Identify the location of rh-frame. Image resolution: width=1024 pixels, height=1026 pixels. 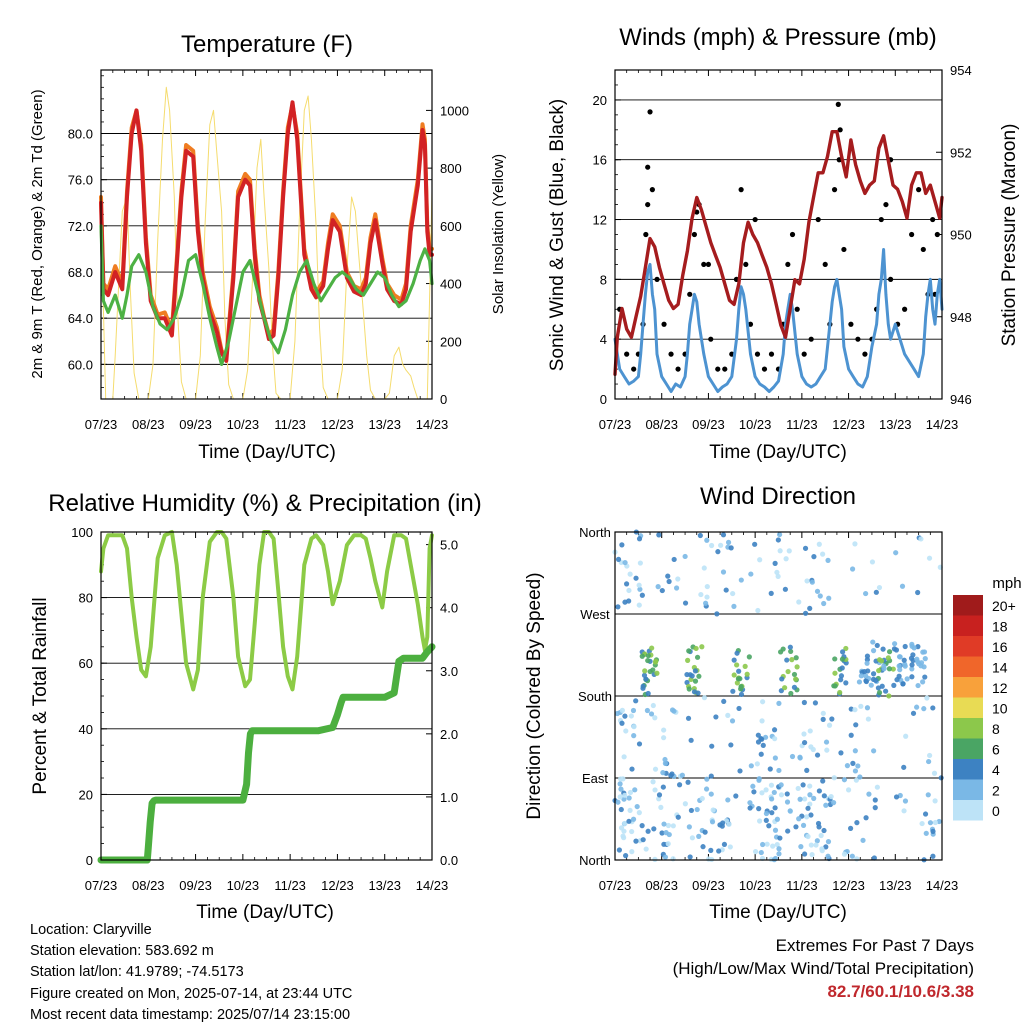
(266, 696).